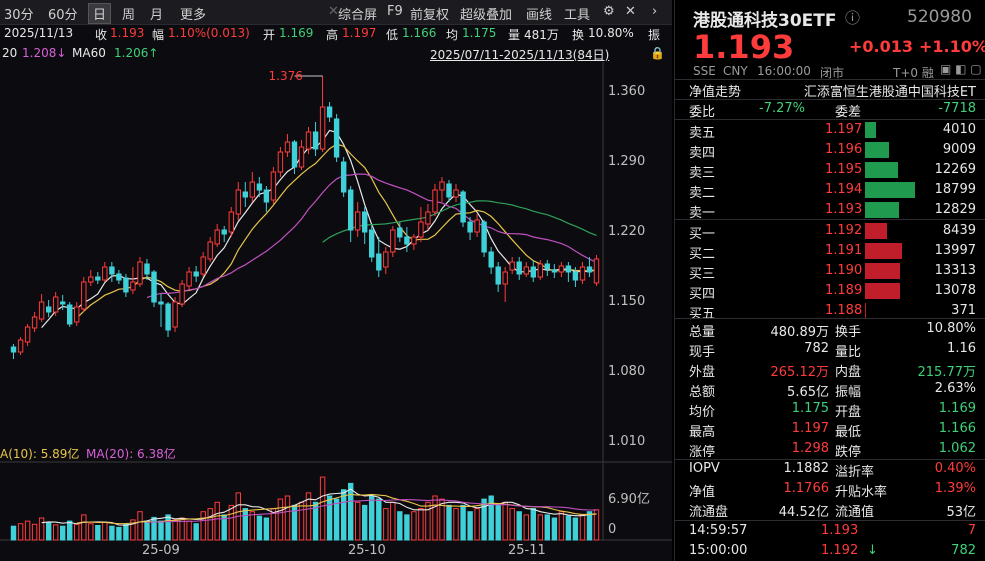 The height and width of the screenshot is (561, 985). What do you see at coordinates (395, 11) in the screenshot?
I see `btn-f9: F9` at bounding box center [395, 11].